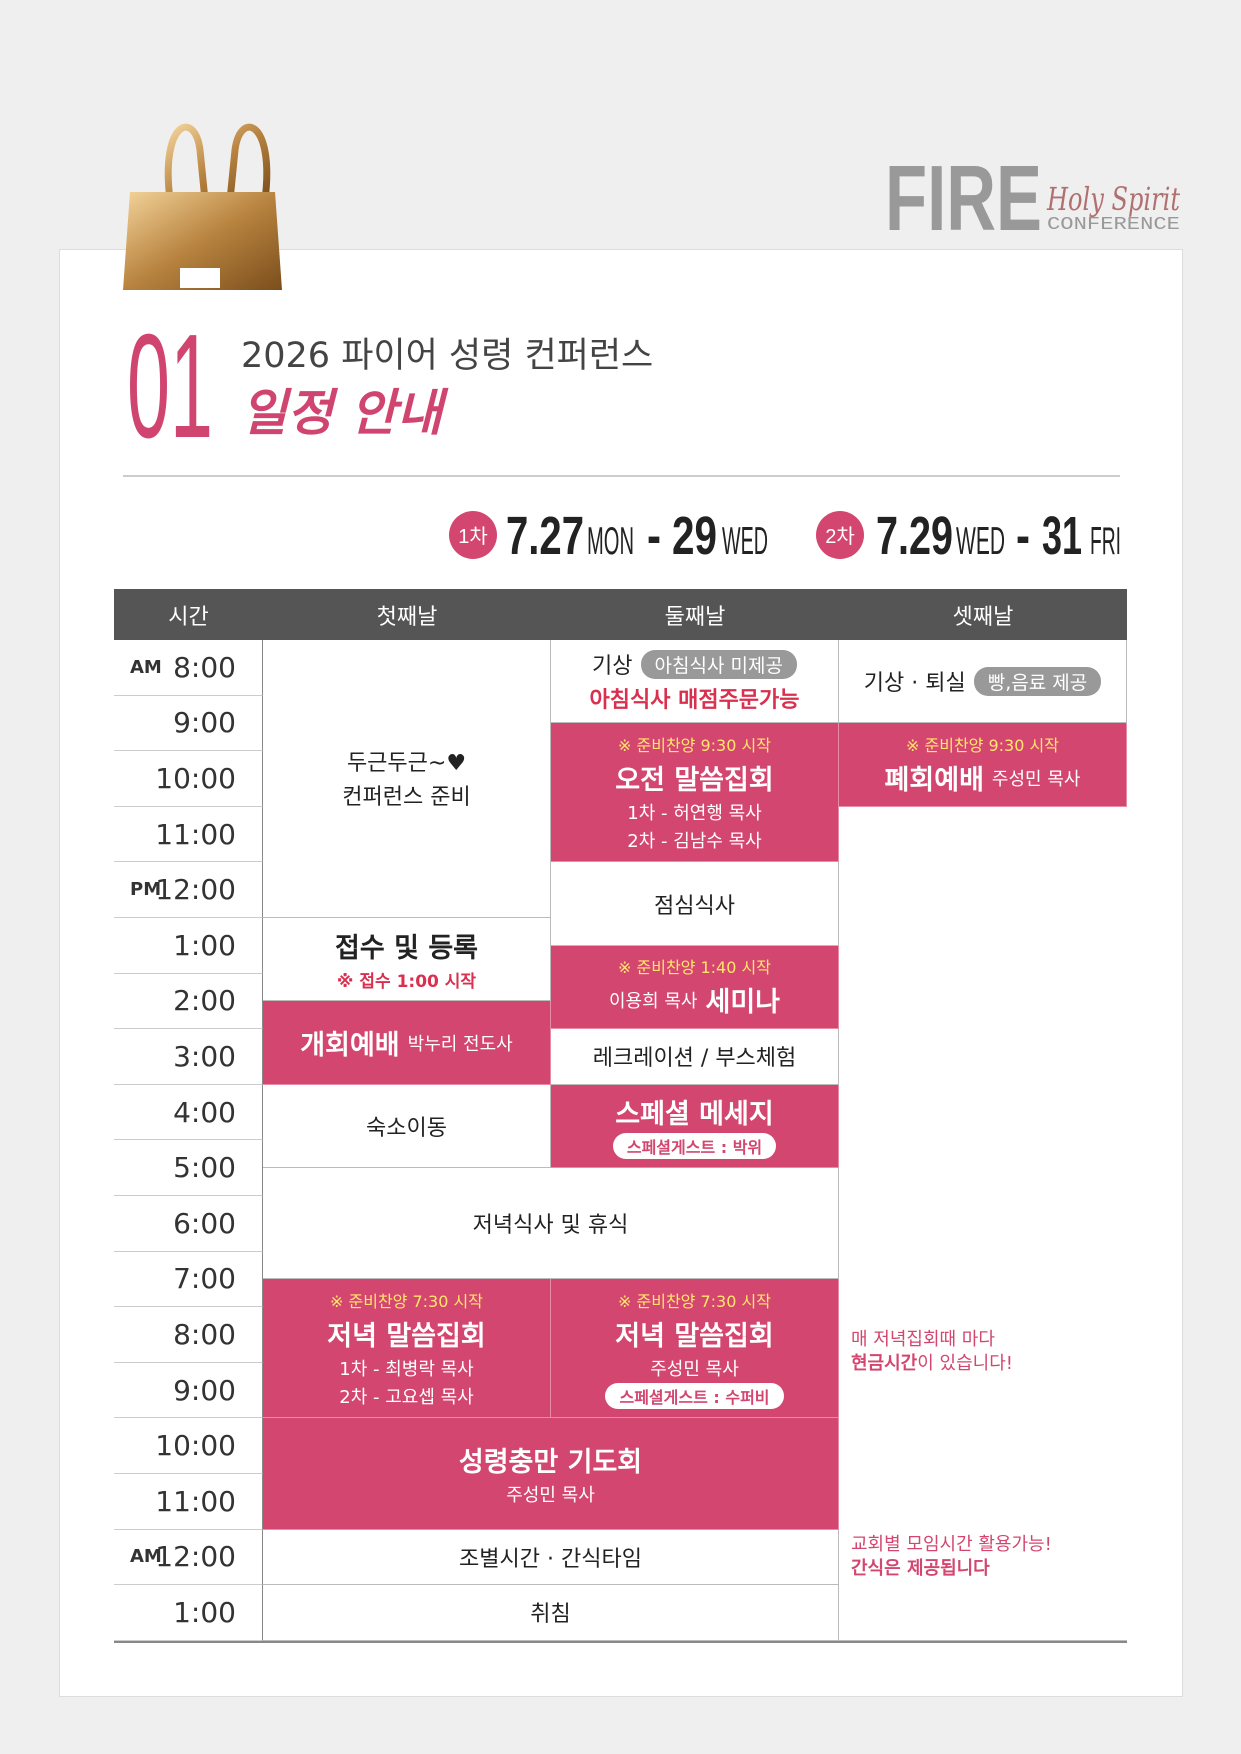  Describe the element at coordinates (204, 1279) in the screenshot. I see `time-label: 7:00` at that location.